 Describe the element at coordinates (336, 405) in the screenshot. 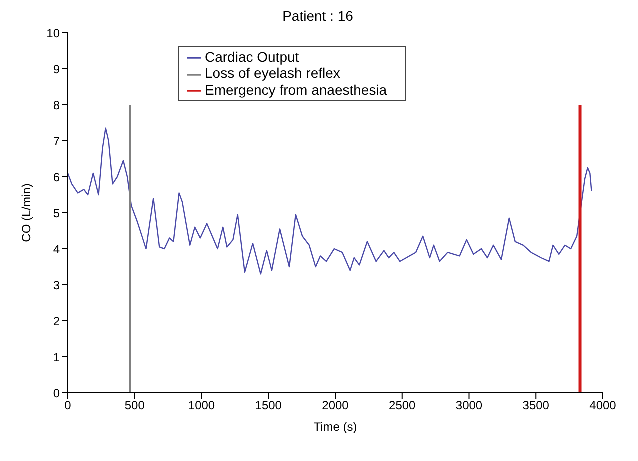

I see `x-tick-label: 2000` at that location.